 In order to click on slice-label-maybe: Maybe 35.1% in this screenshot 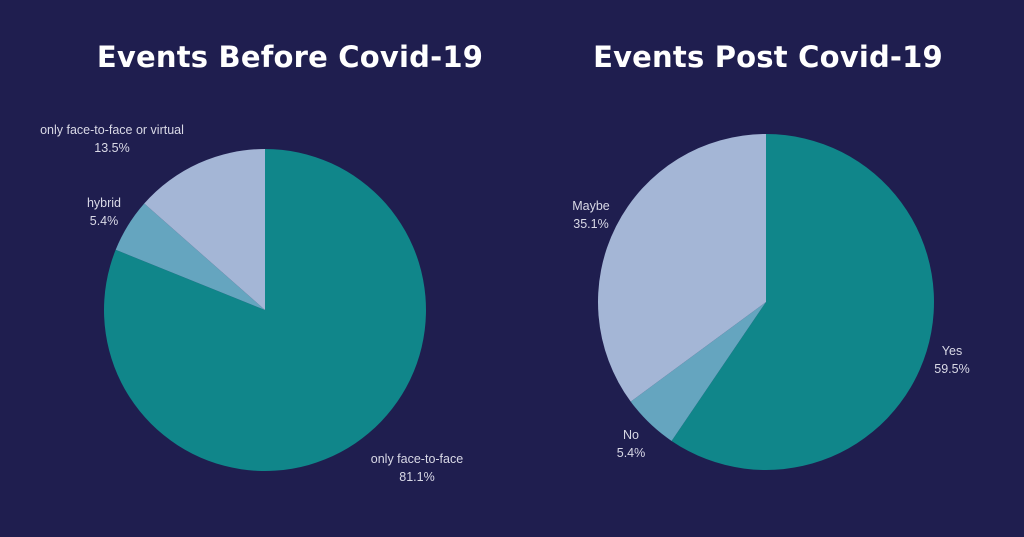, I will do `click(591, 215)`.